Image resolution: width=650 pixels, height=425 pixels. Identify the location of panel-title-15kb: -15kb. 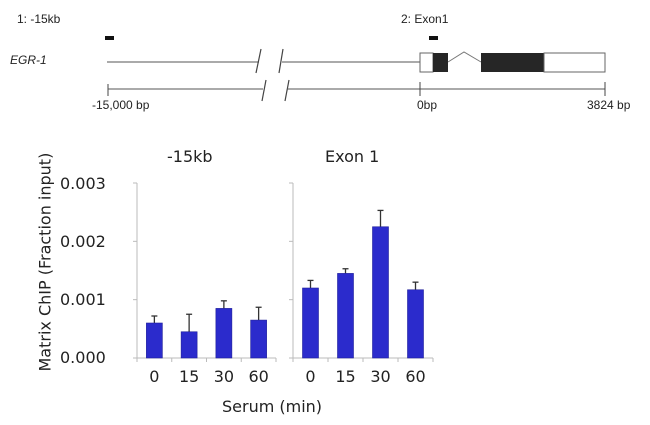
(190, 156).